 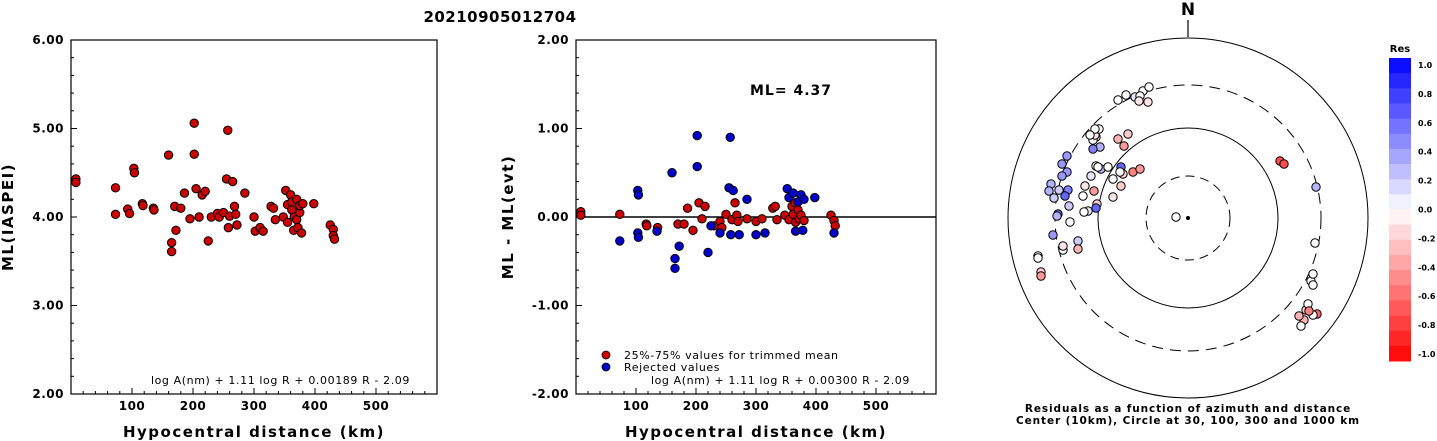 I want to click on epicenter-dot, so click(x=1188, y=218).